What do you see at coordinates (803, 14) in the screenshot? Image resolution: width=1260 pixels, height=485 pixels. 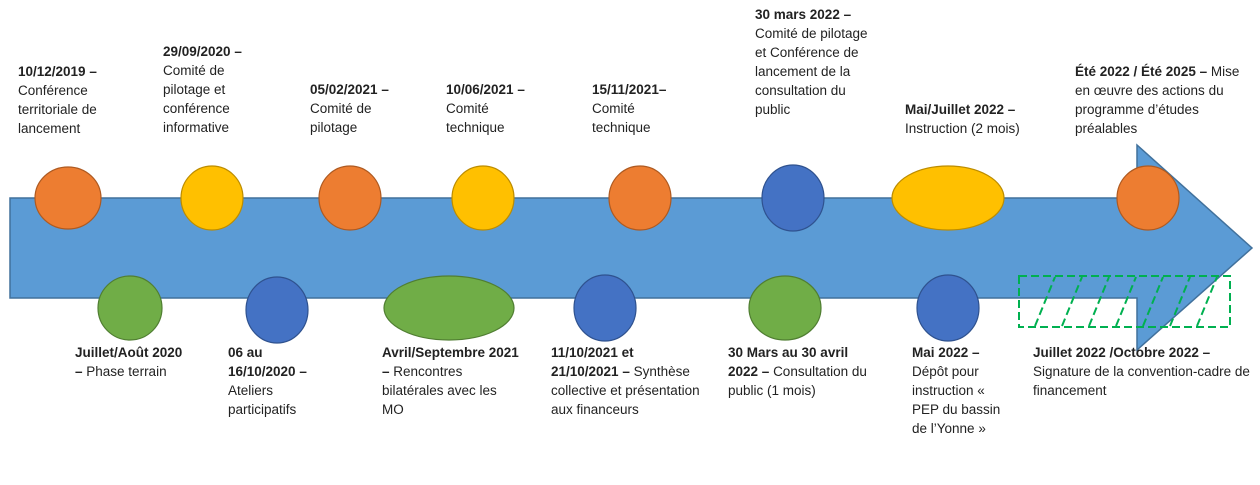 I see `event-date: 30 mars 2022 –` at bounding box center [803, 14].